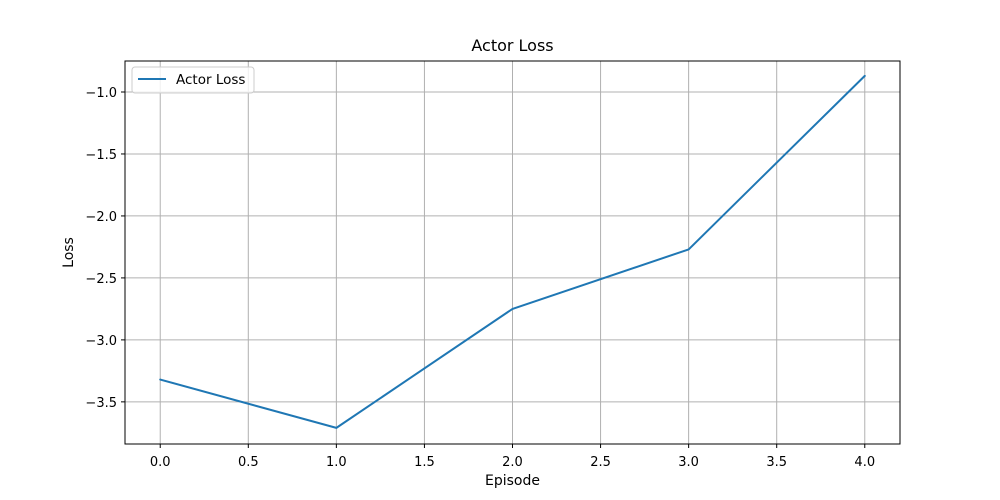 The height and width of the screenshot is (500, 1000). I want to click on y-tick-label: −2.5, so click(101, 279).